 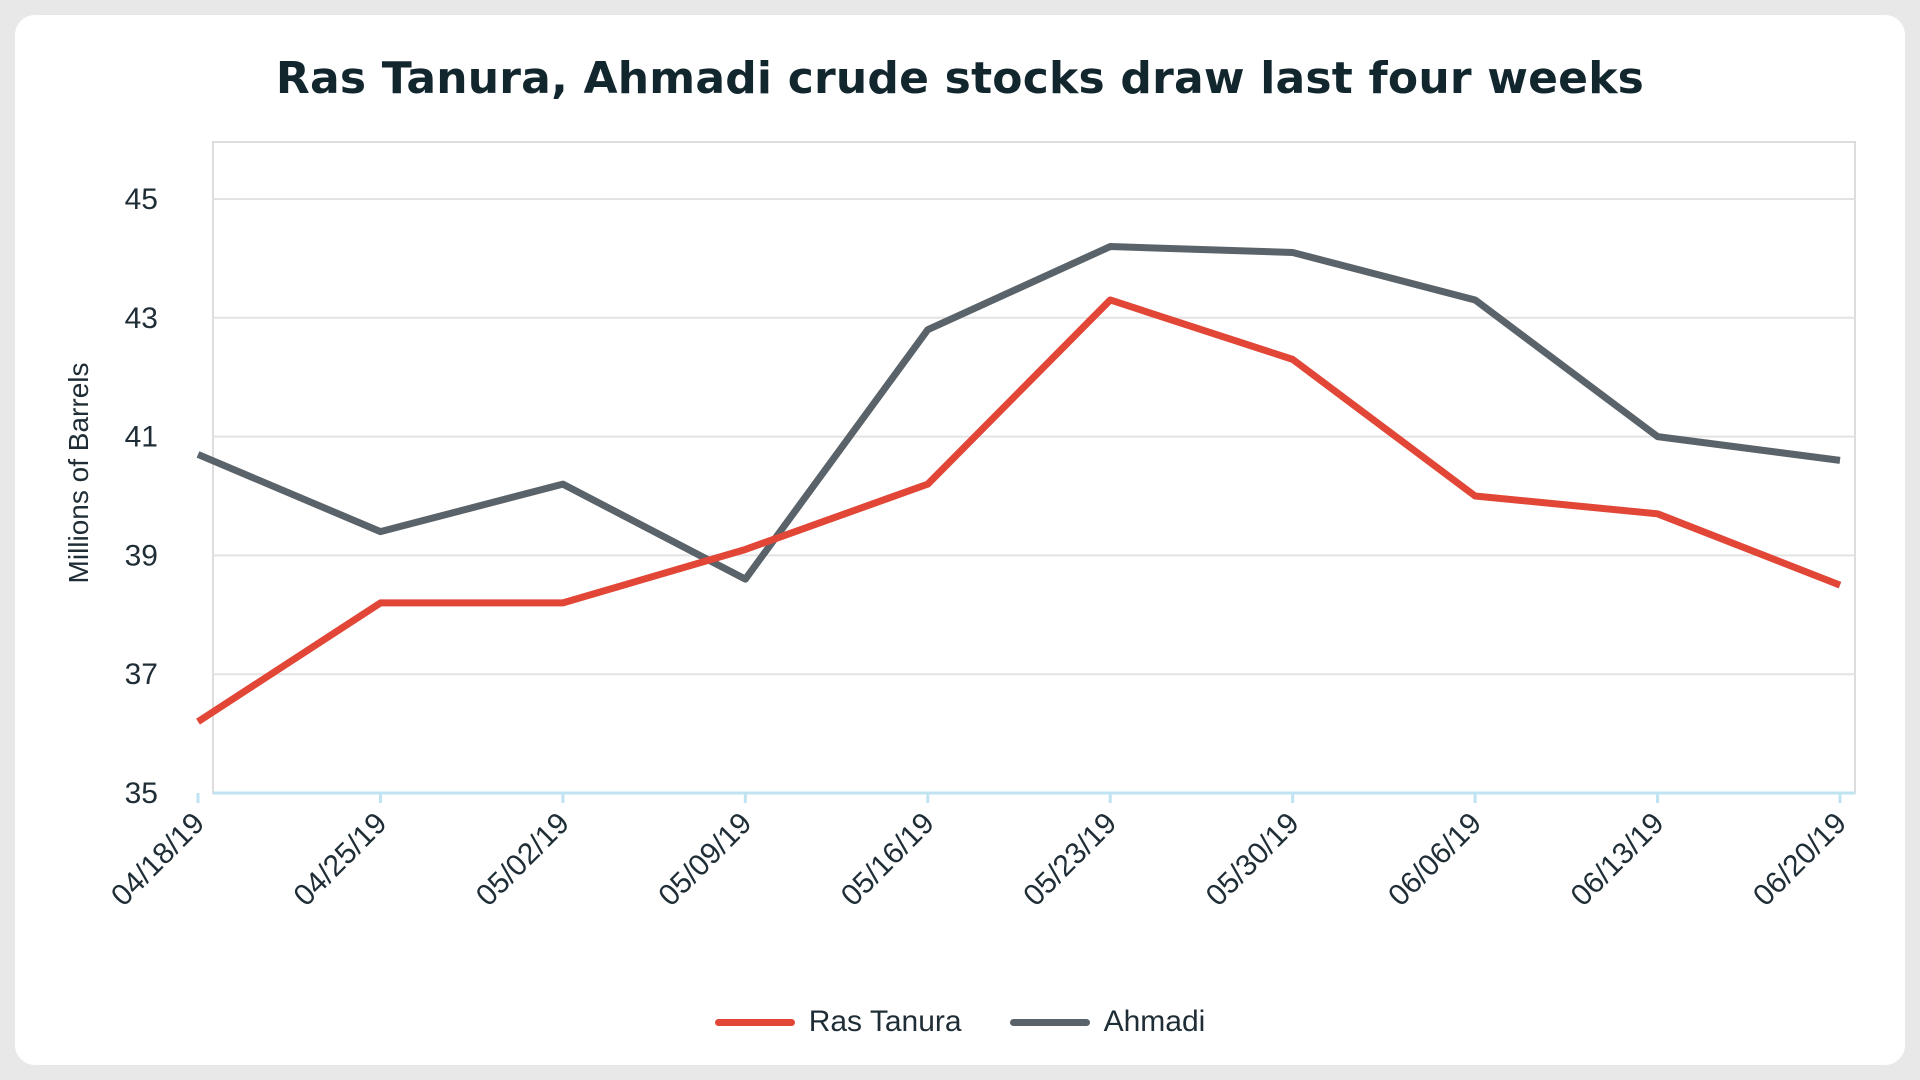 What do you see at coordinates (523, 860) in the screenshot?
I see `x-tick-label: 05/02/19` at bounding box center [523, 860].